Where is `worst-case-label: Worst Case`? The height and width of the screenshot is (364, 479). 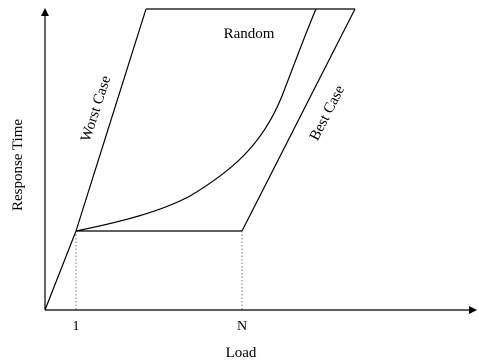
worst-case-label: Worst Case is located at coordinates (96, 108).